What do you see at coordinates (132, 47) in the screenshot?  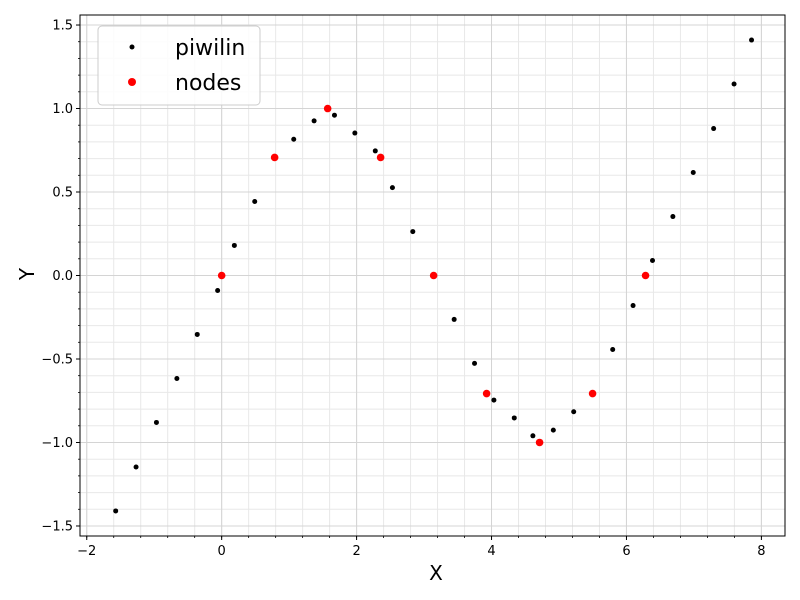 I see `legend-marker-piwilin` at bounding box center [132, 47].